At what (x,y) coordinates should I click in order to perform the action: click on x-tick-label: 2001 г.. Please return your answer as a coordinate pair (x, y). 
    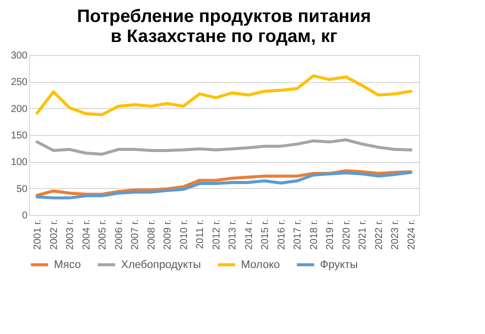
    Looking at the image, I should click on (38, 235).